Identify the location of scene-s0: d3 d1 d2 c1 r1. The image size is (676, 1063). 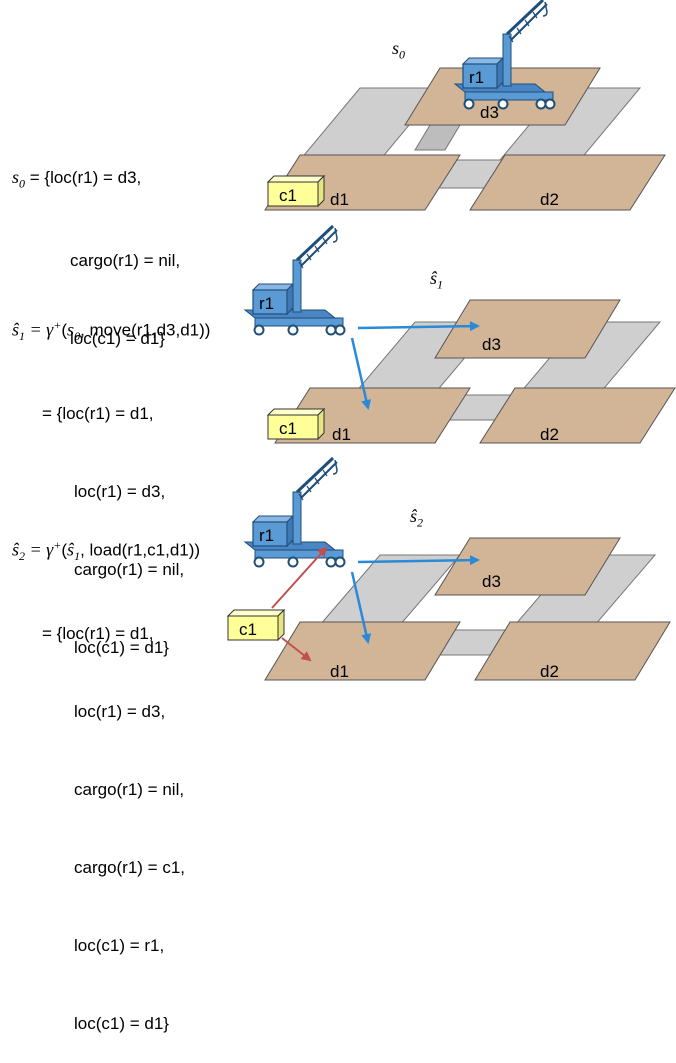
(465, 105).